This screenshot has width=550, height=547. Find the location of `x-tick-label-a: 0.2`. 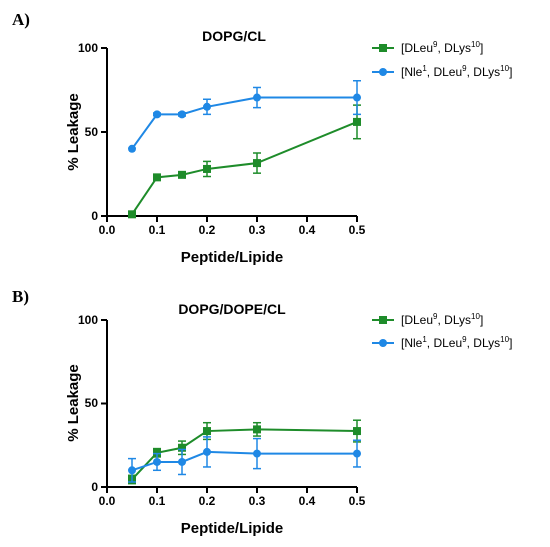

x-tick-label-a: 0.2 is located at coordinates (207, 230).